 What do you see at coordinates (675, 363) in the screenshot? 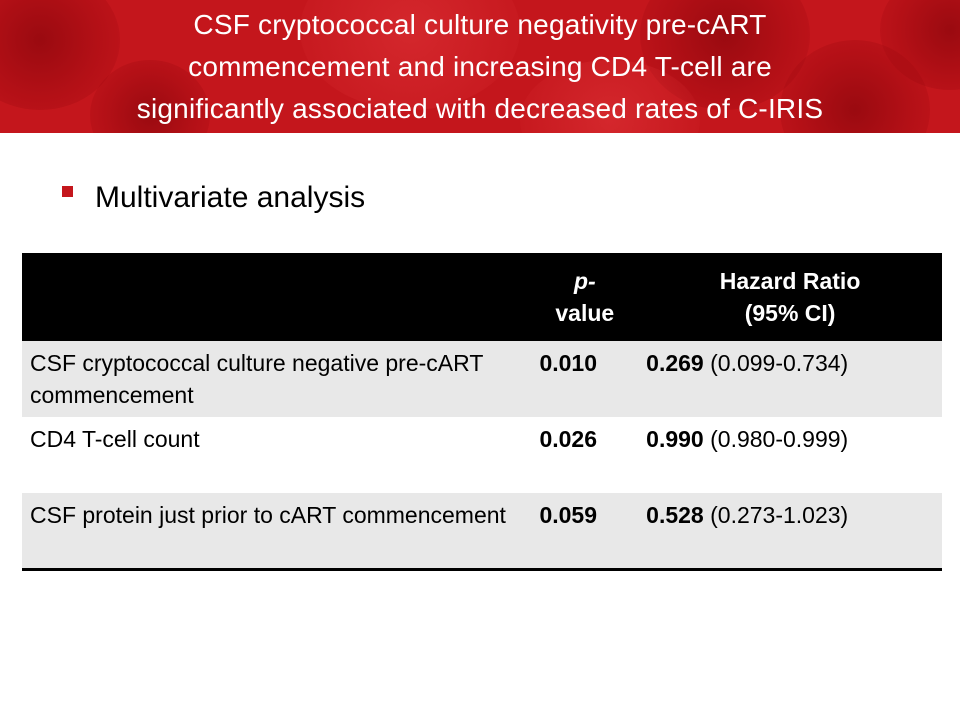
I see `row-hr-value: 0.269` at bounding box center [675, 363].